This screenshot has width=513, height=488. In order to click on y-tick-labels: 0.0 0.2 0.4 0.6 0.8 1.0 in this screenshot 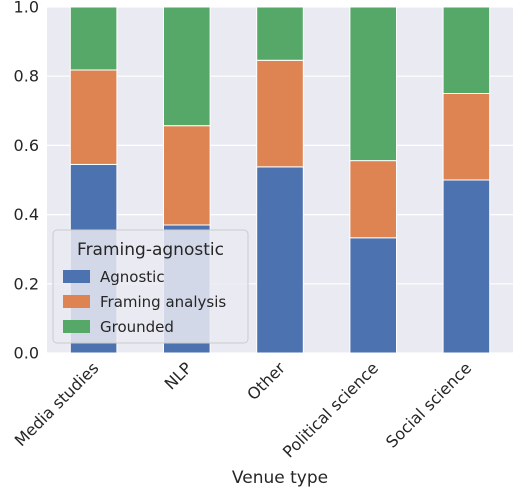, I will do `click(26, 181)`.